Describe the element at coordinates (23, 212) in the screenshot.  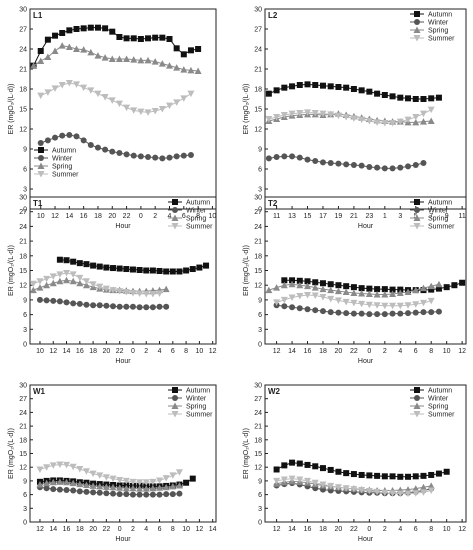
I see `y-tick-label: 27` at that location.